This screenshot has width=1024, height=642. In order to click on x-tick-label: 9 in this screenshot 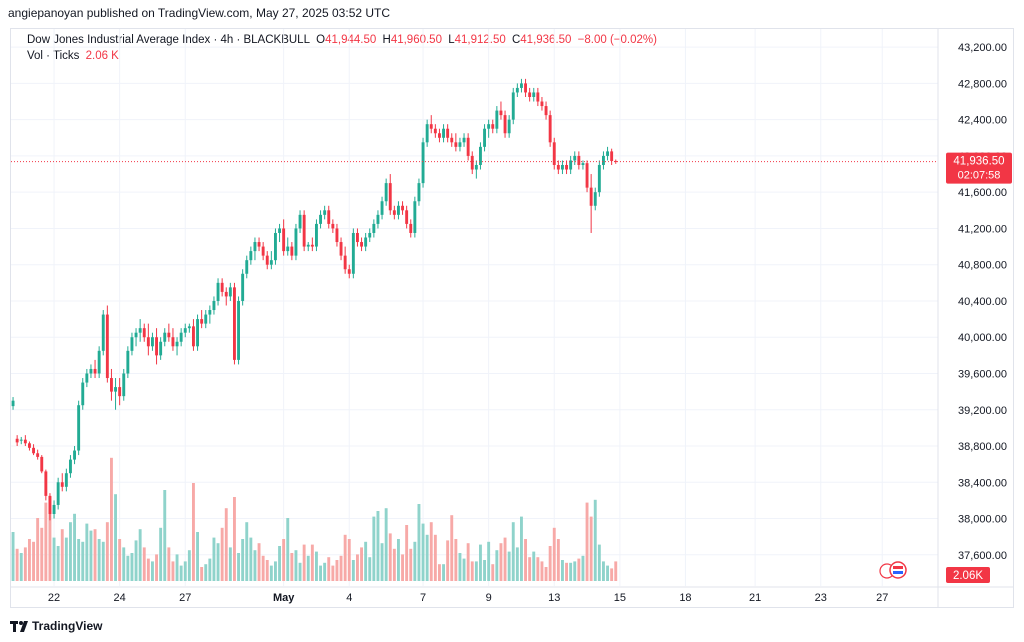, I will do `click(489, 598)`.